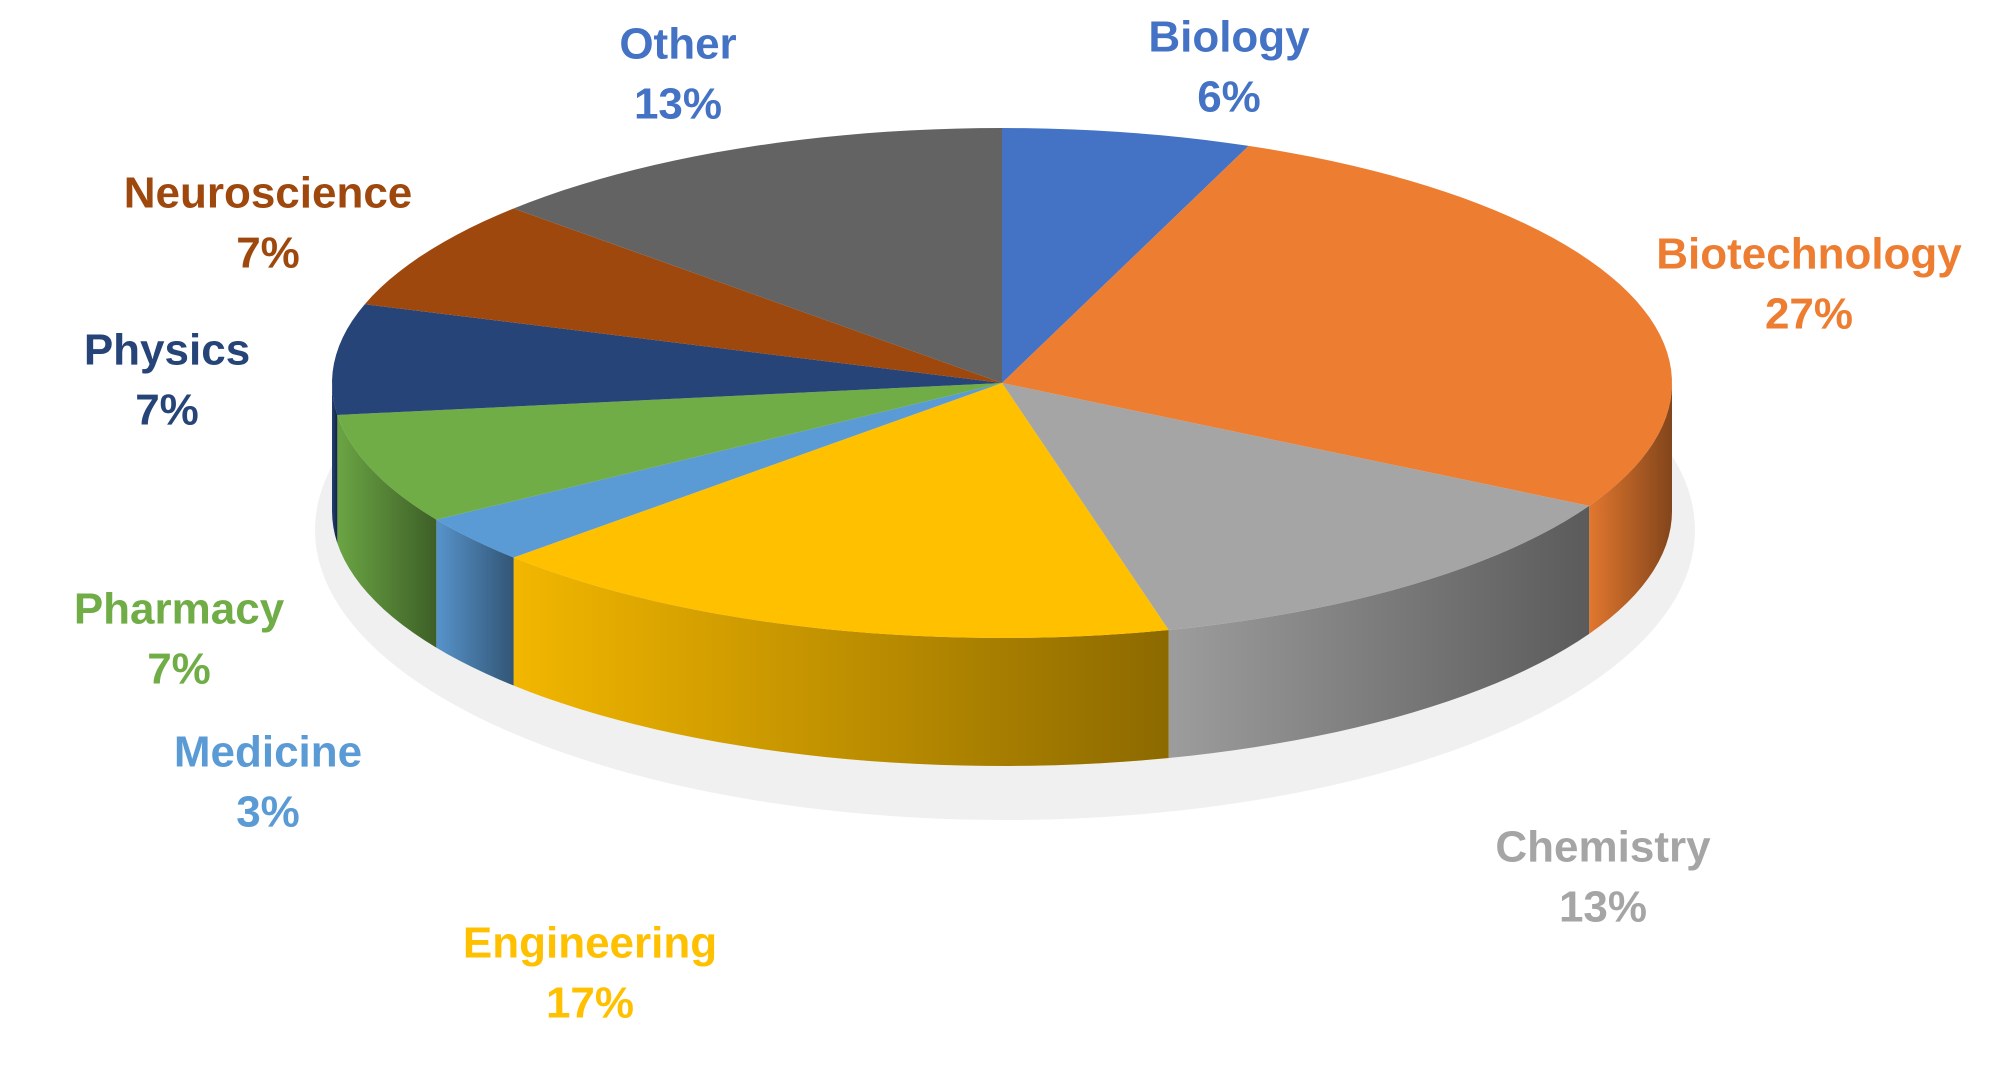 This screenshot has width=2000, height=1075. I want to click on data-label-name: Physics, so click(167, 350).